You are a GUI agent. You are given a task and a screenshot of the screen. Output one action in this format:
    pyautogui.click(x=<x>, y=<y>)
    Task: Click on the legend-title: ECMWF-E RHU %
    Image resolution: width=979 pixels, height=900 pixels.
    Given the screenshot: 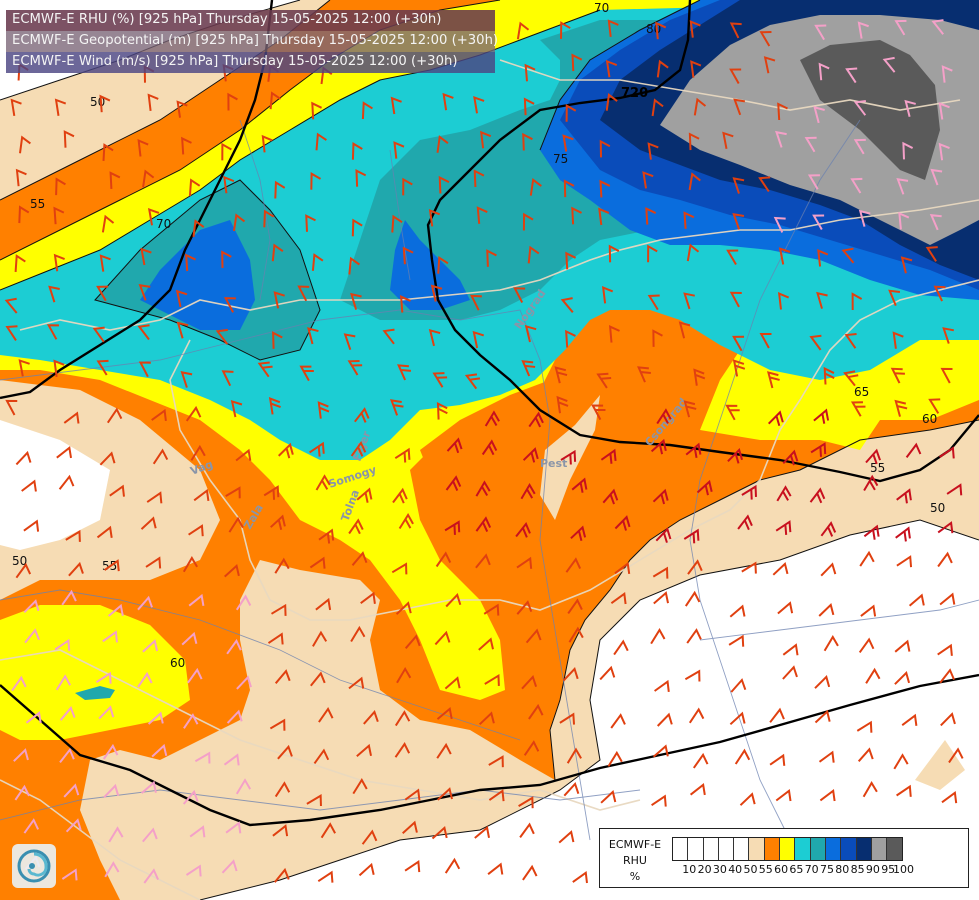 What is the action you would take?
    pyautogui.click(x=635, y=861)
    